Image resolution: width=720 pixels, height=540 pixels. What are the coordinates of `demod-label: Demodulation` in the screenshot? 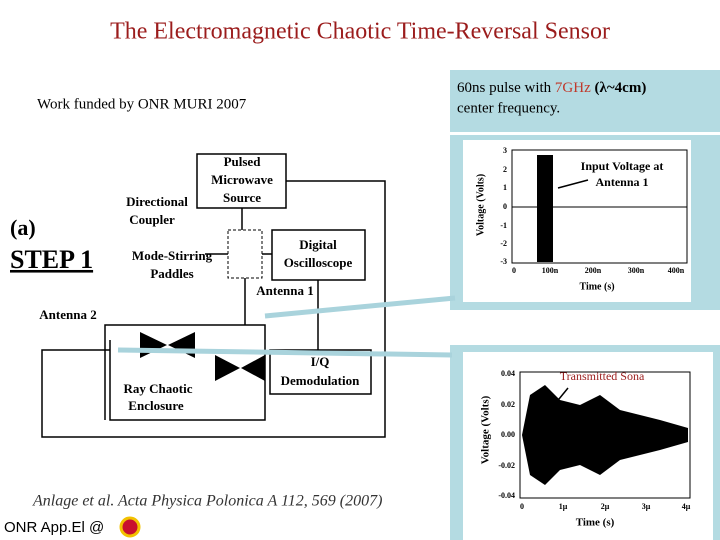 It's located at (321, 380).